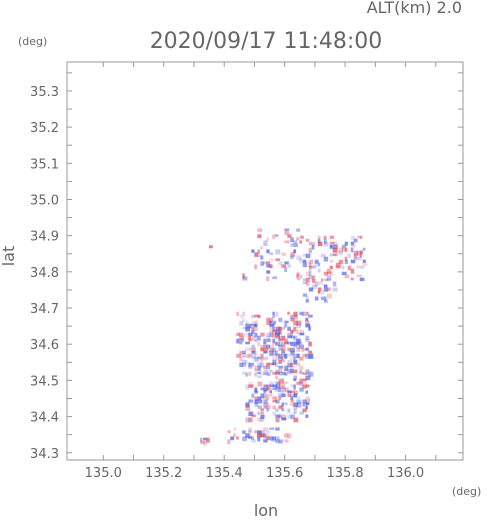 This screenshot has width=491, height=526. What do you see at coordinates (224, 473) in the screenshot?
I see `x-tick-label: 135.4` at bounding box center [224, 473].